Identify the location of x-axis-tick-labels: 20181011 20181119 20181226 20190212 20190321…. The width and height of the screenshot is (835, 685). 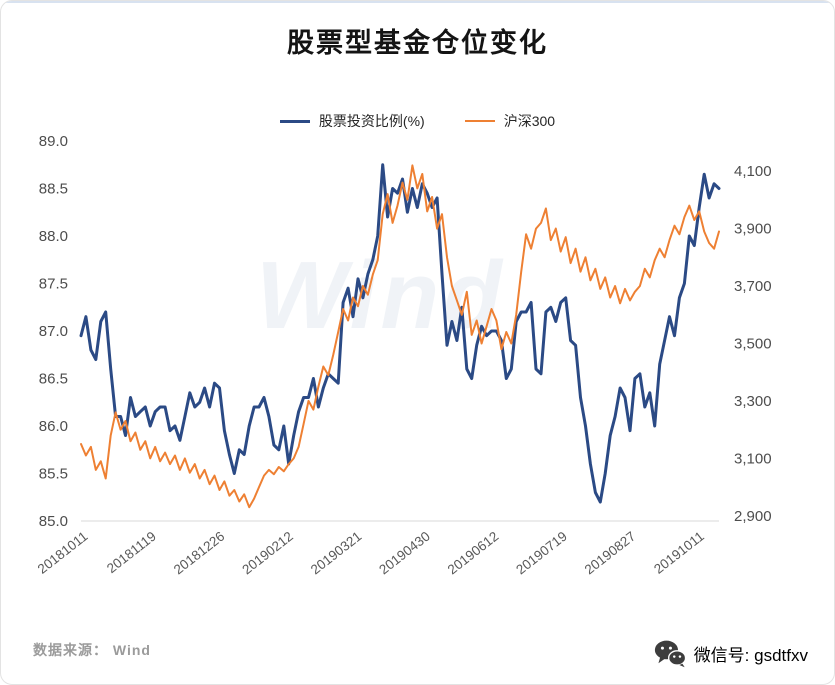
(371, 553).